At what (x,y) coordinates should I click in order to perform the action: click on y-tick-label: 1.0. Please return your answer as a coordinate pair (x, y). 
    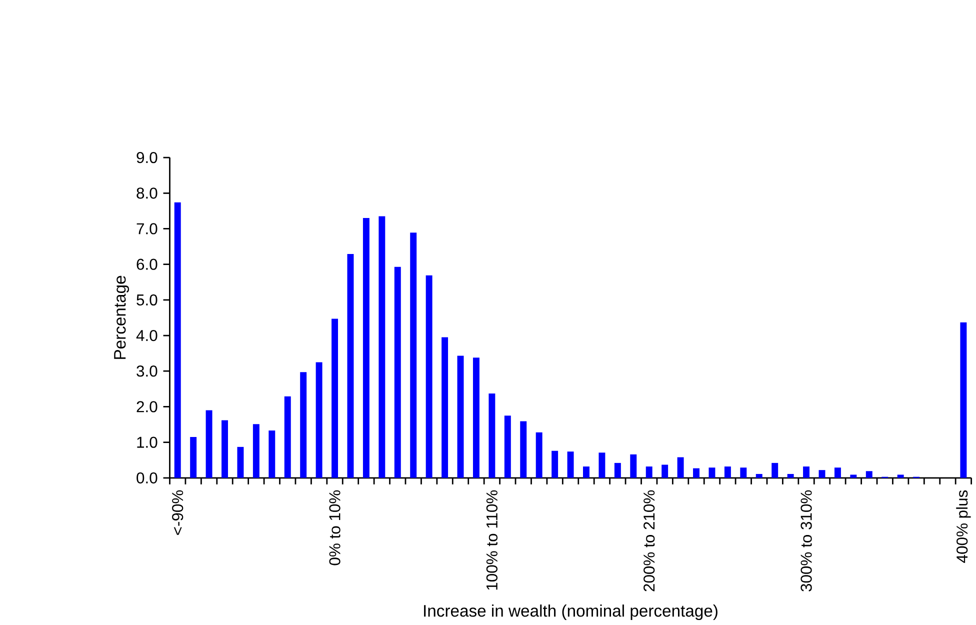
    Looking at the image, I should click on (147, 442).